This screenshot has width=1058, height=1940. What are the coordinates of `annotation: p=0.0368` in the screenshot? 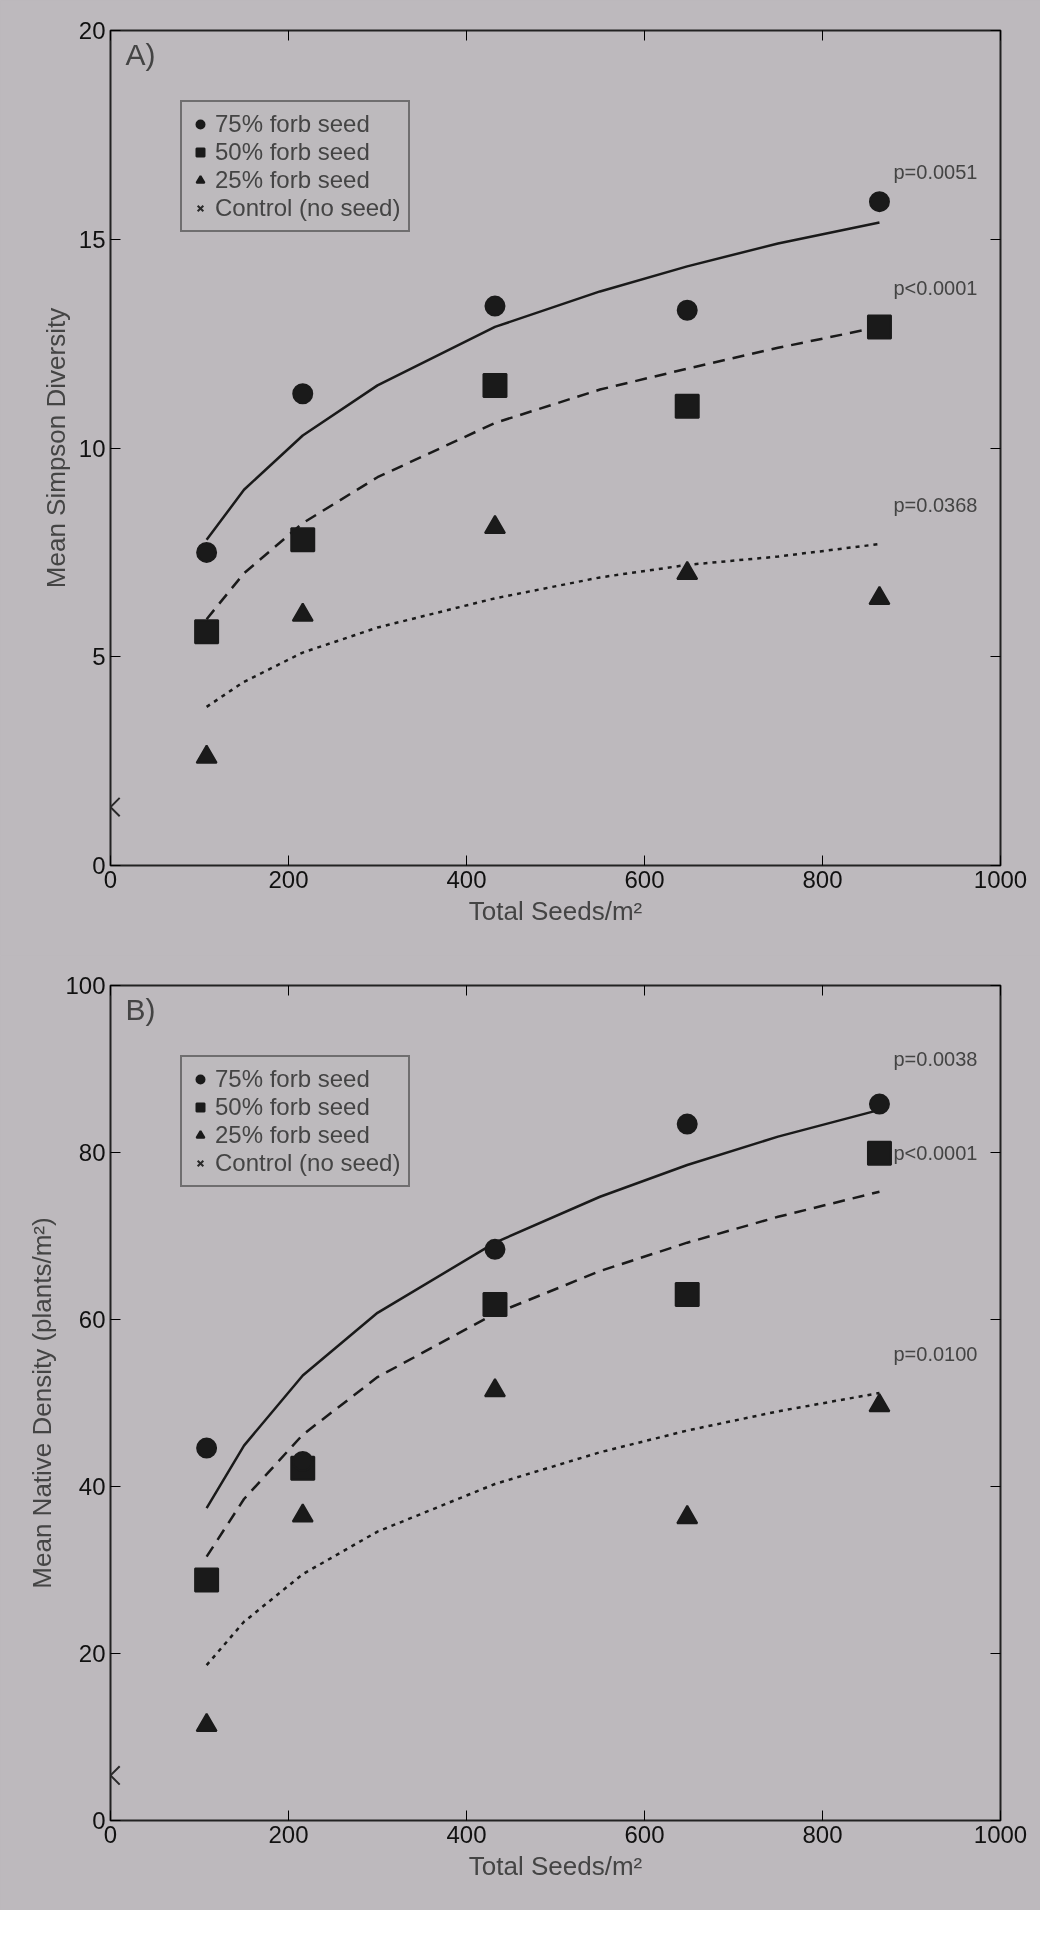 It's located at (935, 505).